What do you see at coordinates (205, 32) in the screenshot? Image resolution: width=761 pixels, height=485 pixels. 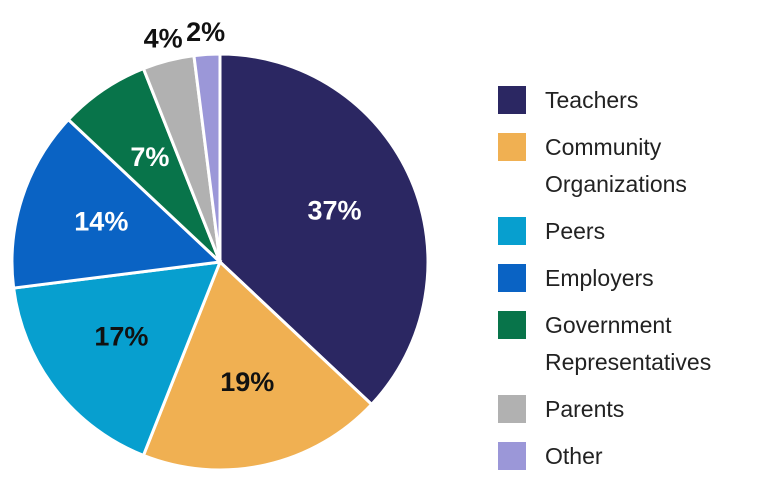 I see `data-label: 2%` at bounding box center [205, 32].